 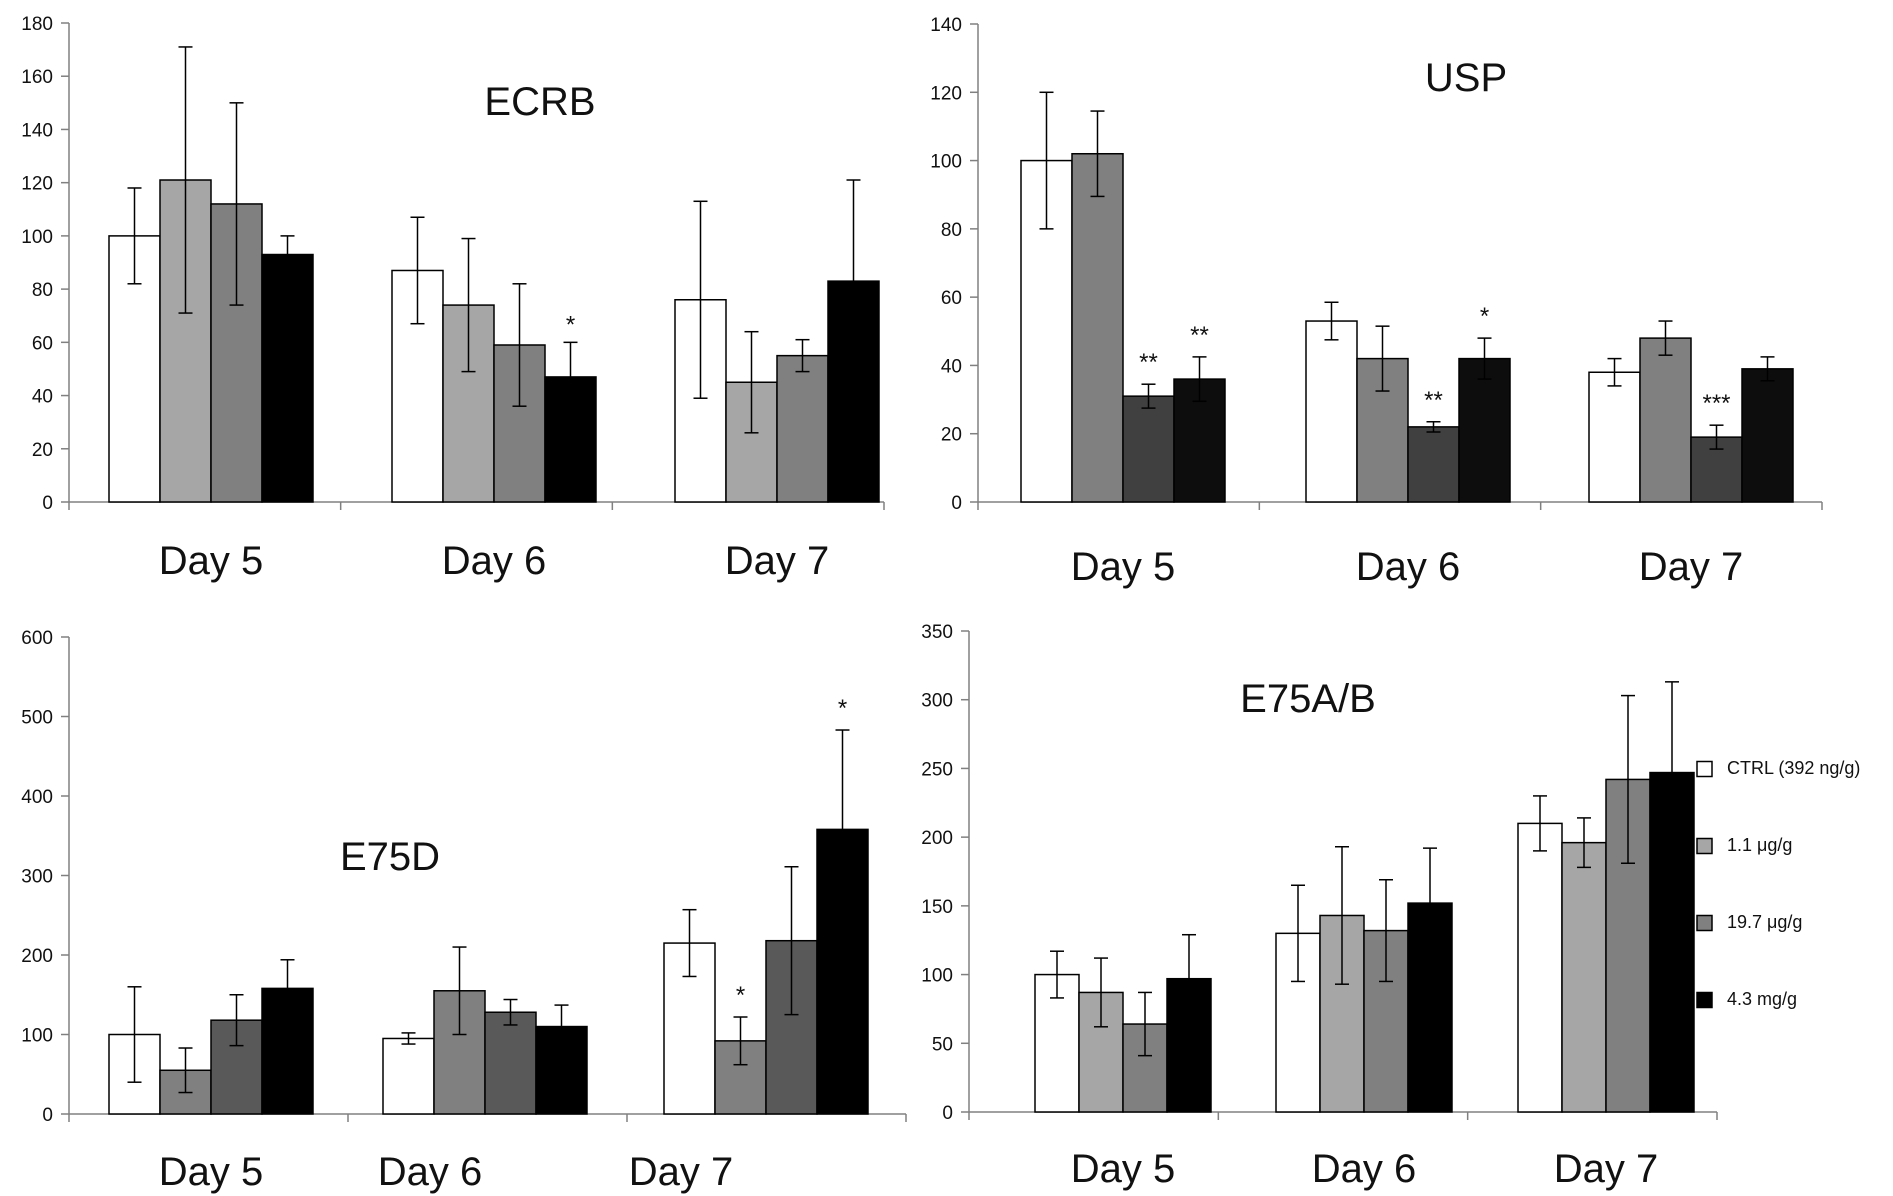 What do you see at coordinates (937, 907) in the screenshot?
I see `y-tick-label: 150` at bounding box center [937, 907].